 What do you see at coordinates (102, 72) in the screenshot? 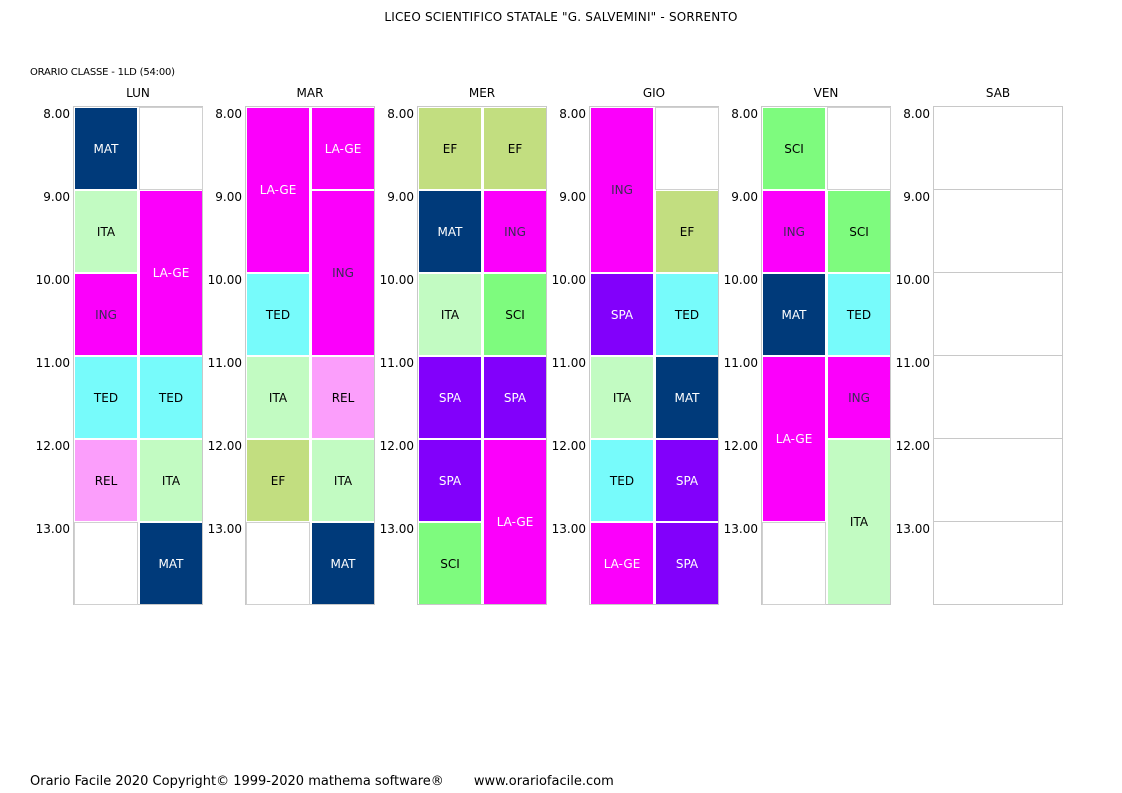
I see `class-label: ORARIO CLASSE - 1LD (54:00)` at bounding box center [102, 72].